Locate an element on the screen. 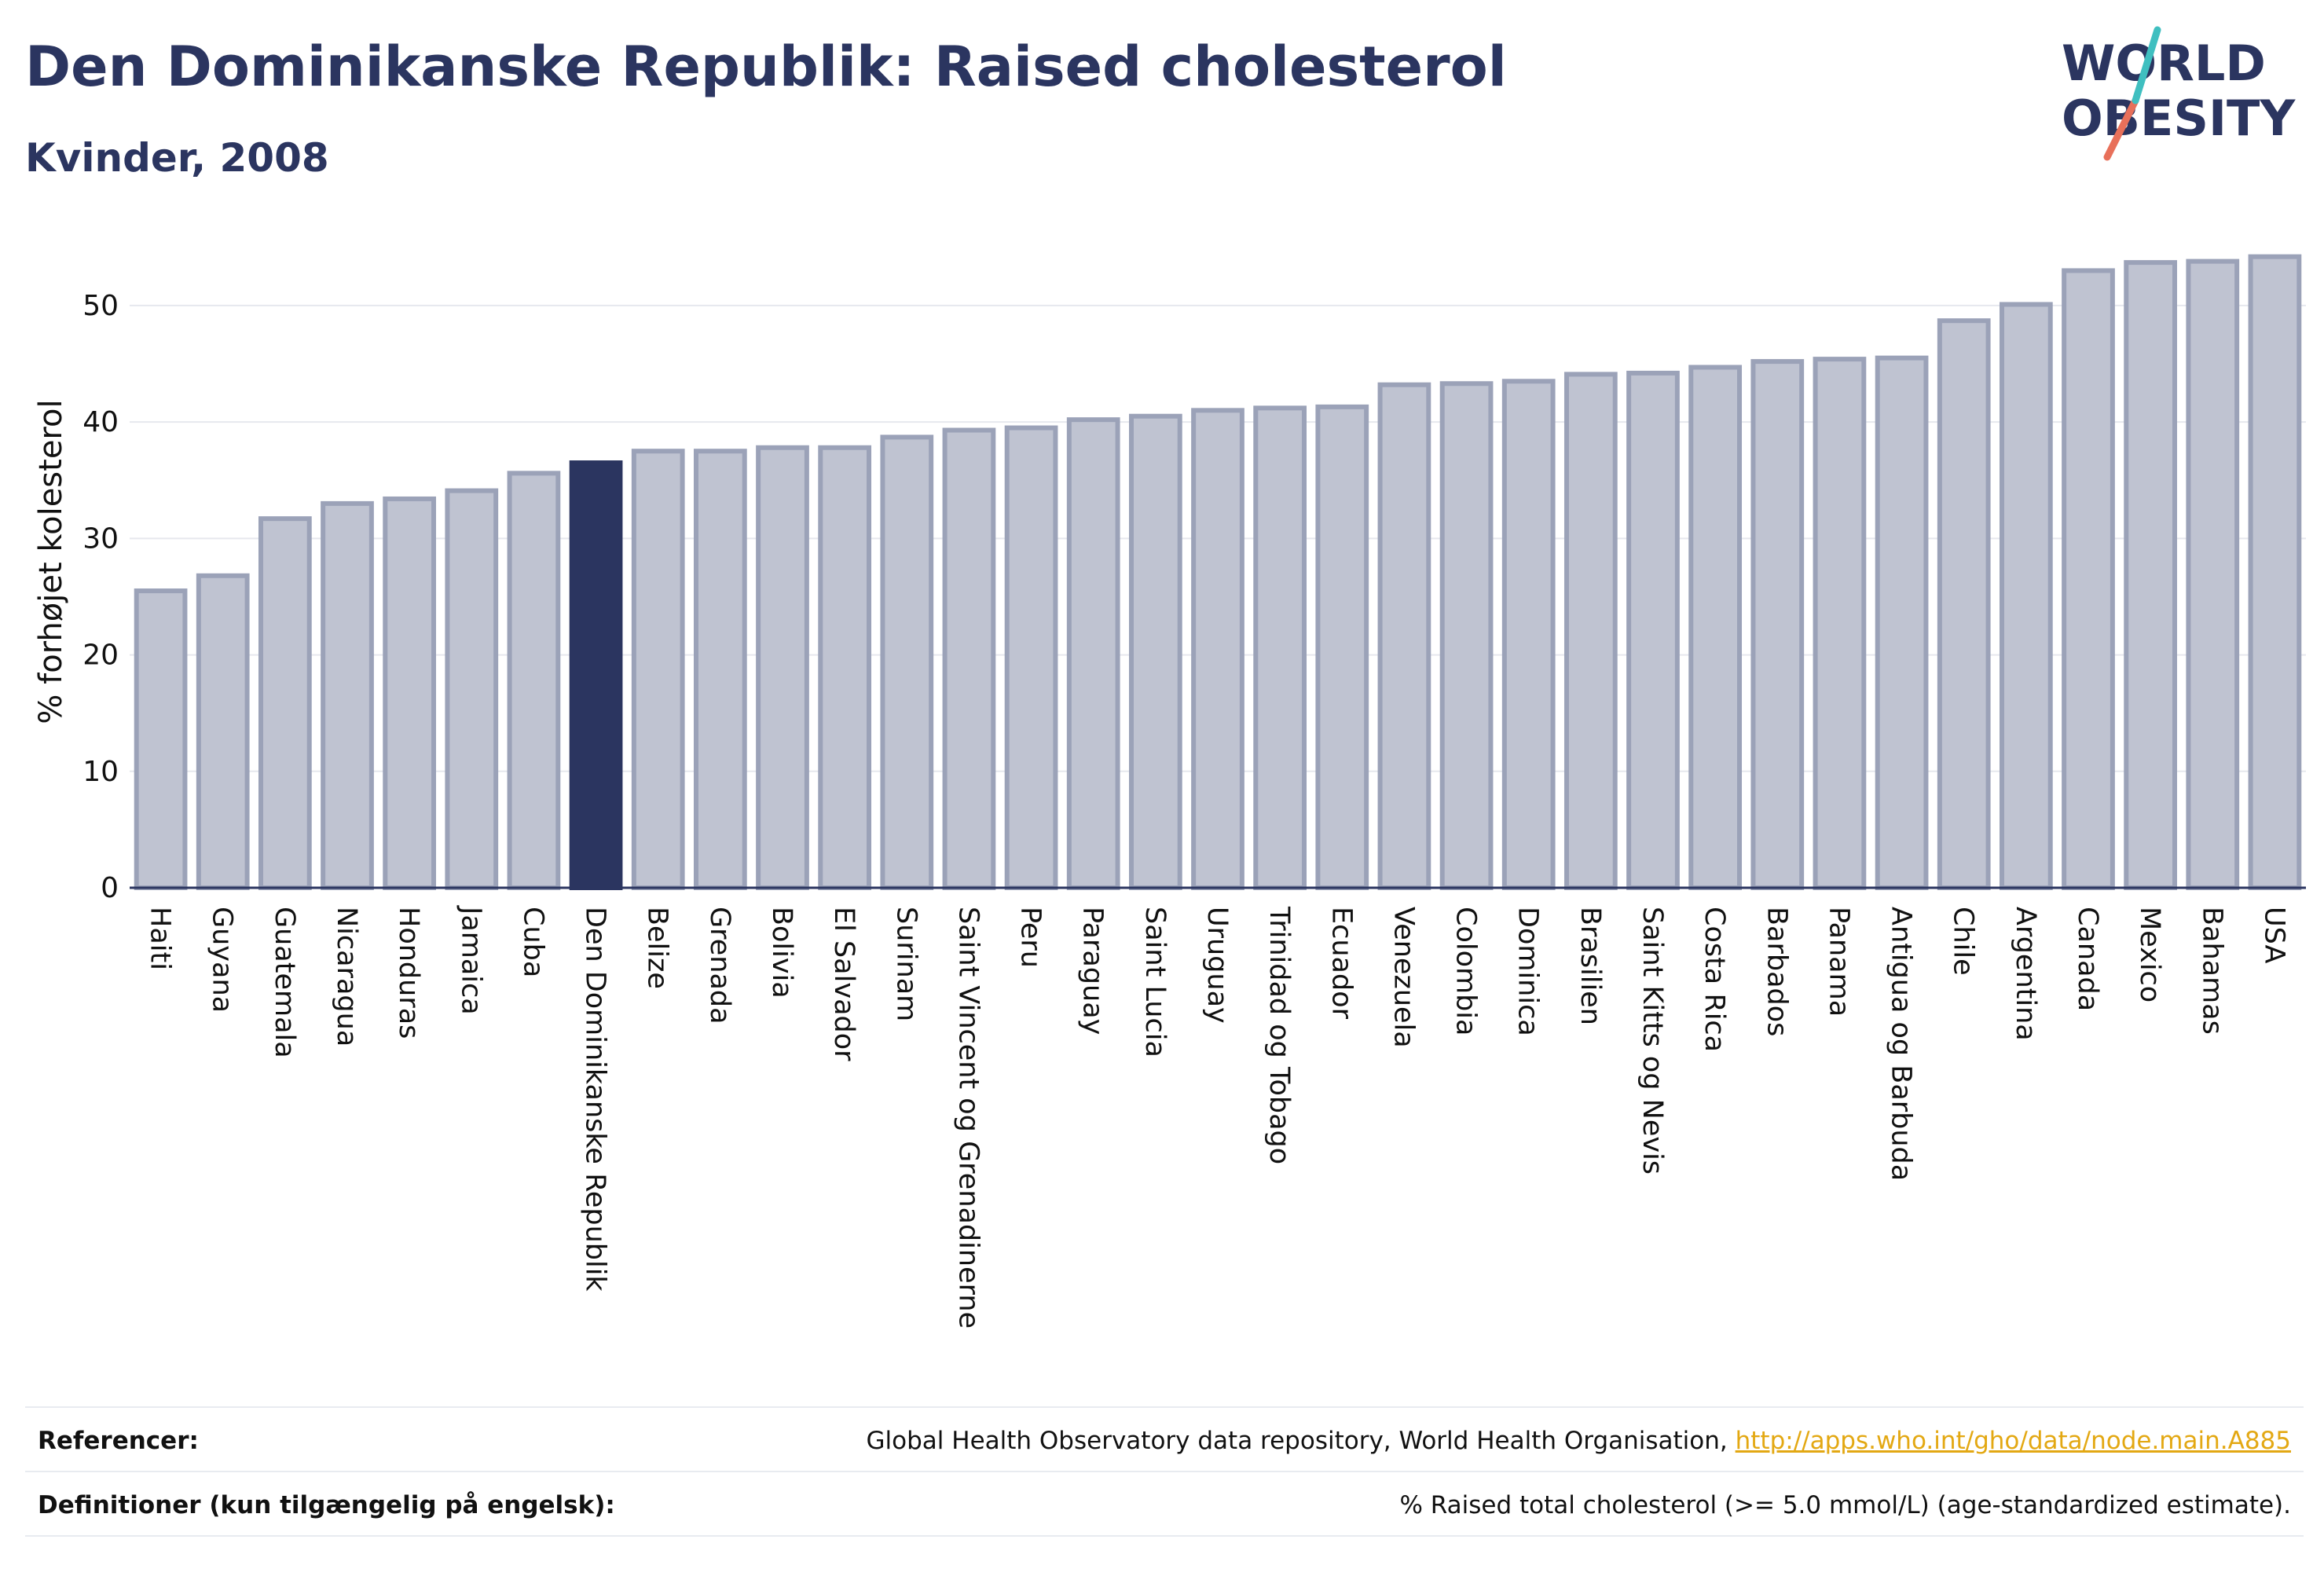 This screenshot has width=2324, height=1576. bar-argentina is located at coordinates (2026, 596).